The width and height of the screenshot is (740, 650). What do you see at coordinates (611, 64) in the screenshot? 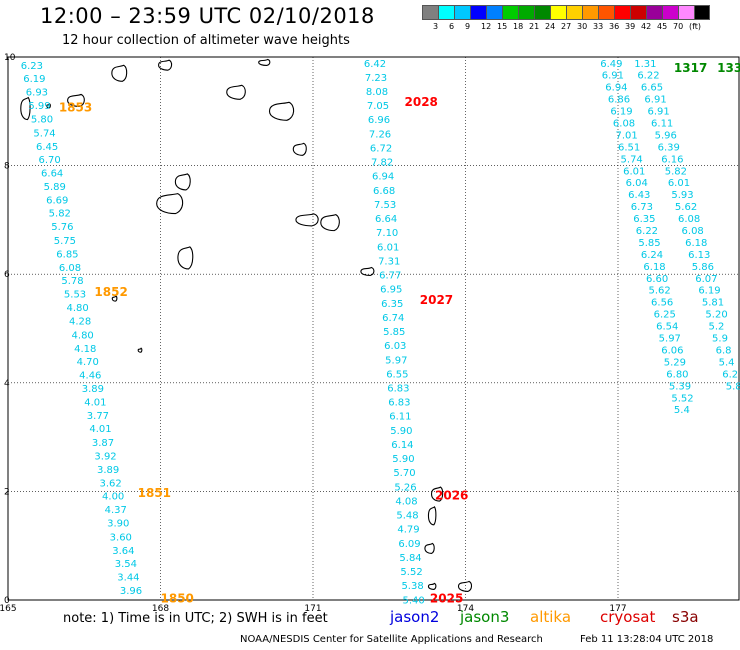
I see `wave-height-value: 6.49` at bounding box center [611, 64].